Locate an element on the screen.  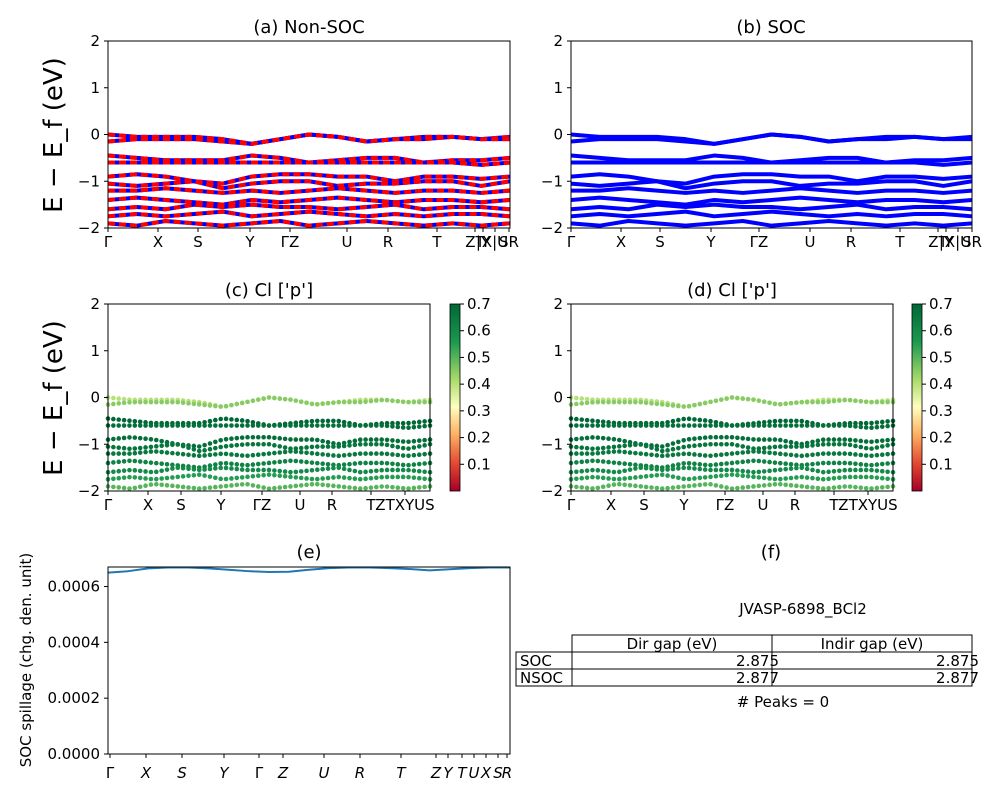
y-tick-label: −1 is located at coordinates (89, 181).